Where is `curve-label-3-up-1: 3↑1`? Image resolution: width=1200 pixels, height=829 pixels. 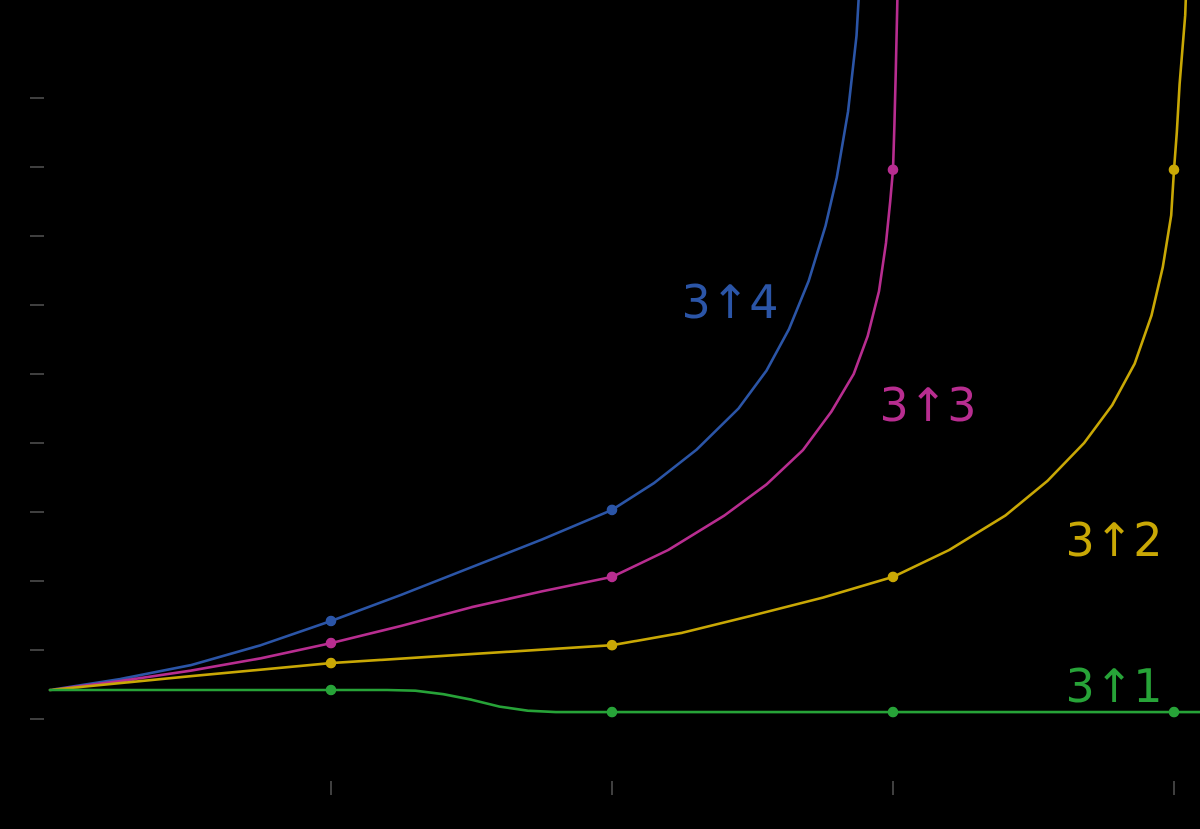 curve-label-3-up-1: 3↑1 is located at coordinates (1113, 686).